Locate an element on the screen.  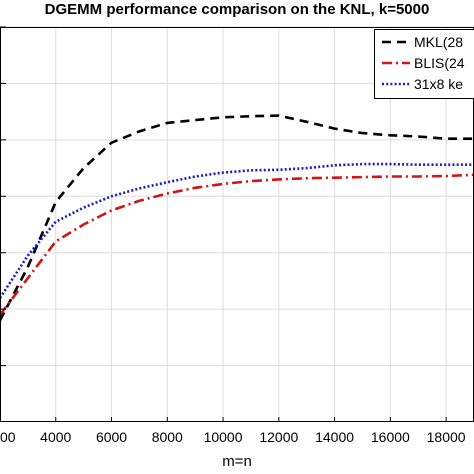
legend-label-3: 31x8 ke is located at coordinates (438, 84).